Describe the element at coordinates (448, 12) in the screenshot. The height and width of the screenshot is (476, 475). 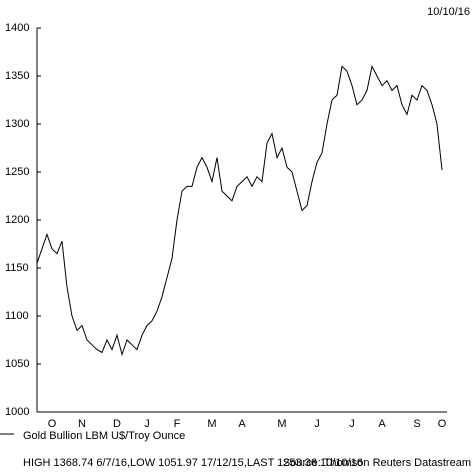
I see `date-label: 10/10/16` at that location.